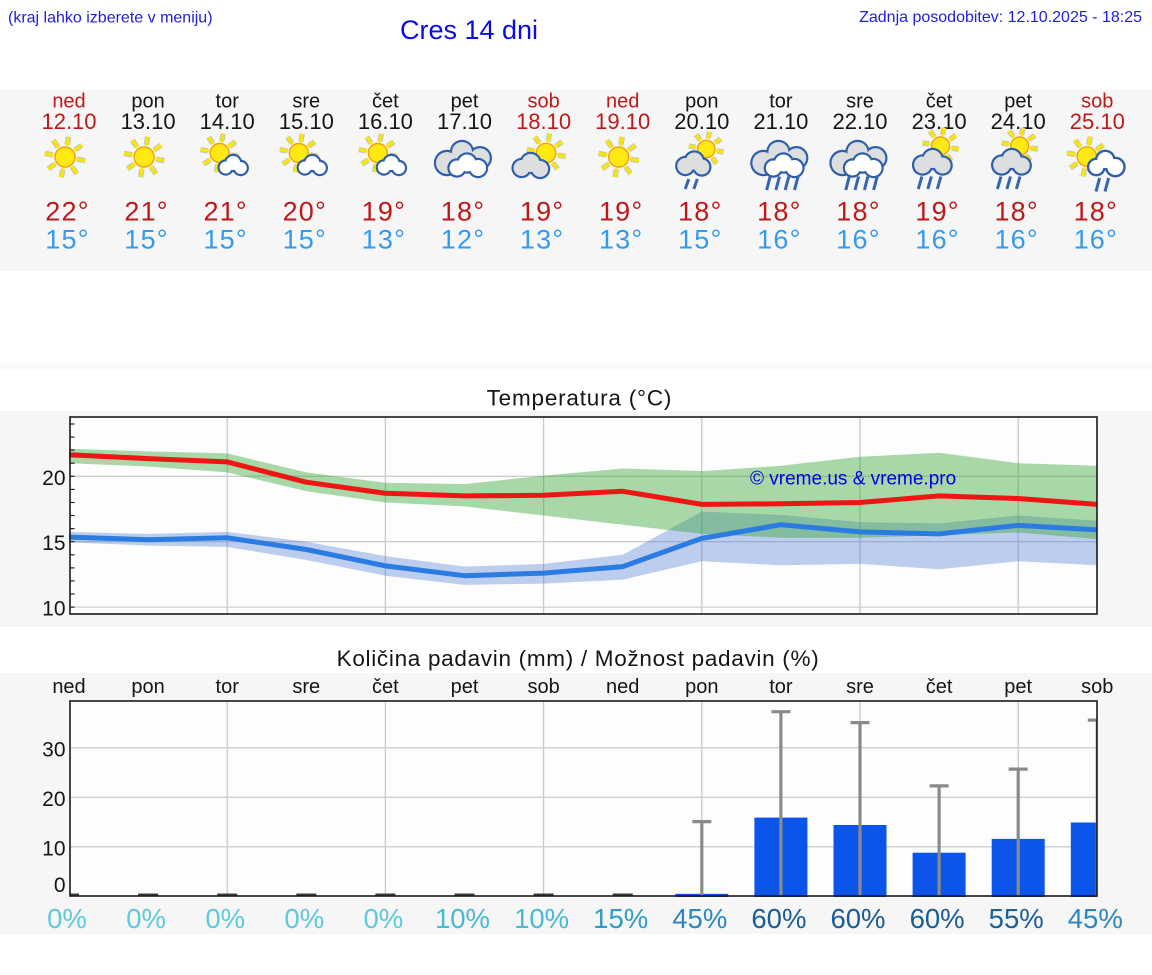 This screenshot has height=975, width=1152. I want to click on svg-text: (kraj lahko izberete v meniju), so click(110, 18).